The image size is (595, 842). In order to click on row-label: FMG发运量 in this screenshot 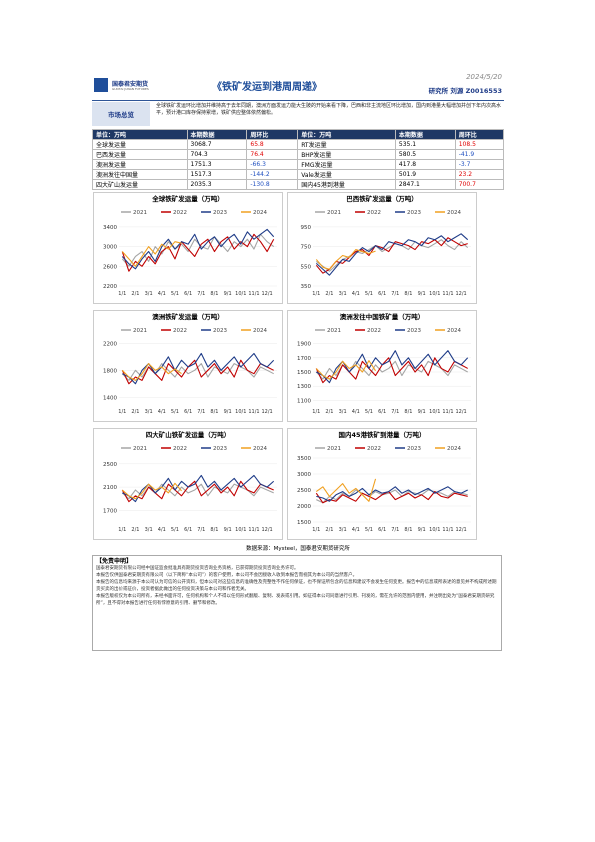, I will do `click(346, 164)`.